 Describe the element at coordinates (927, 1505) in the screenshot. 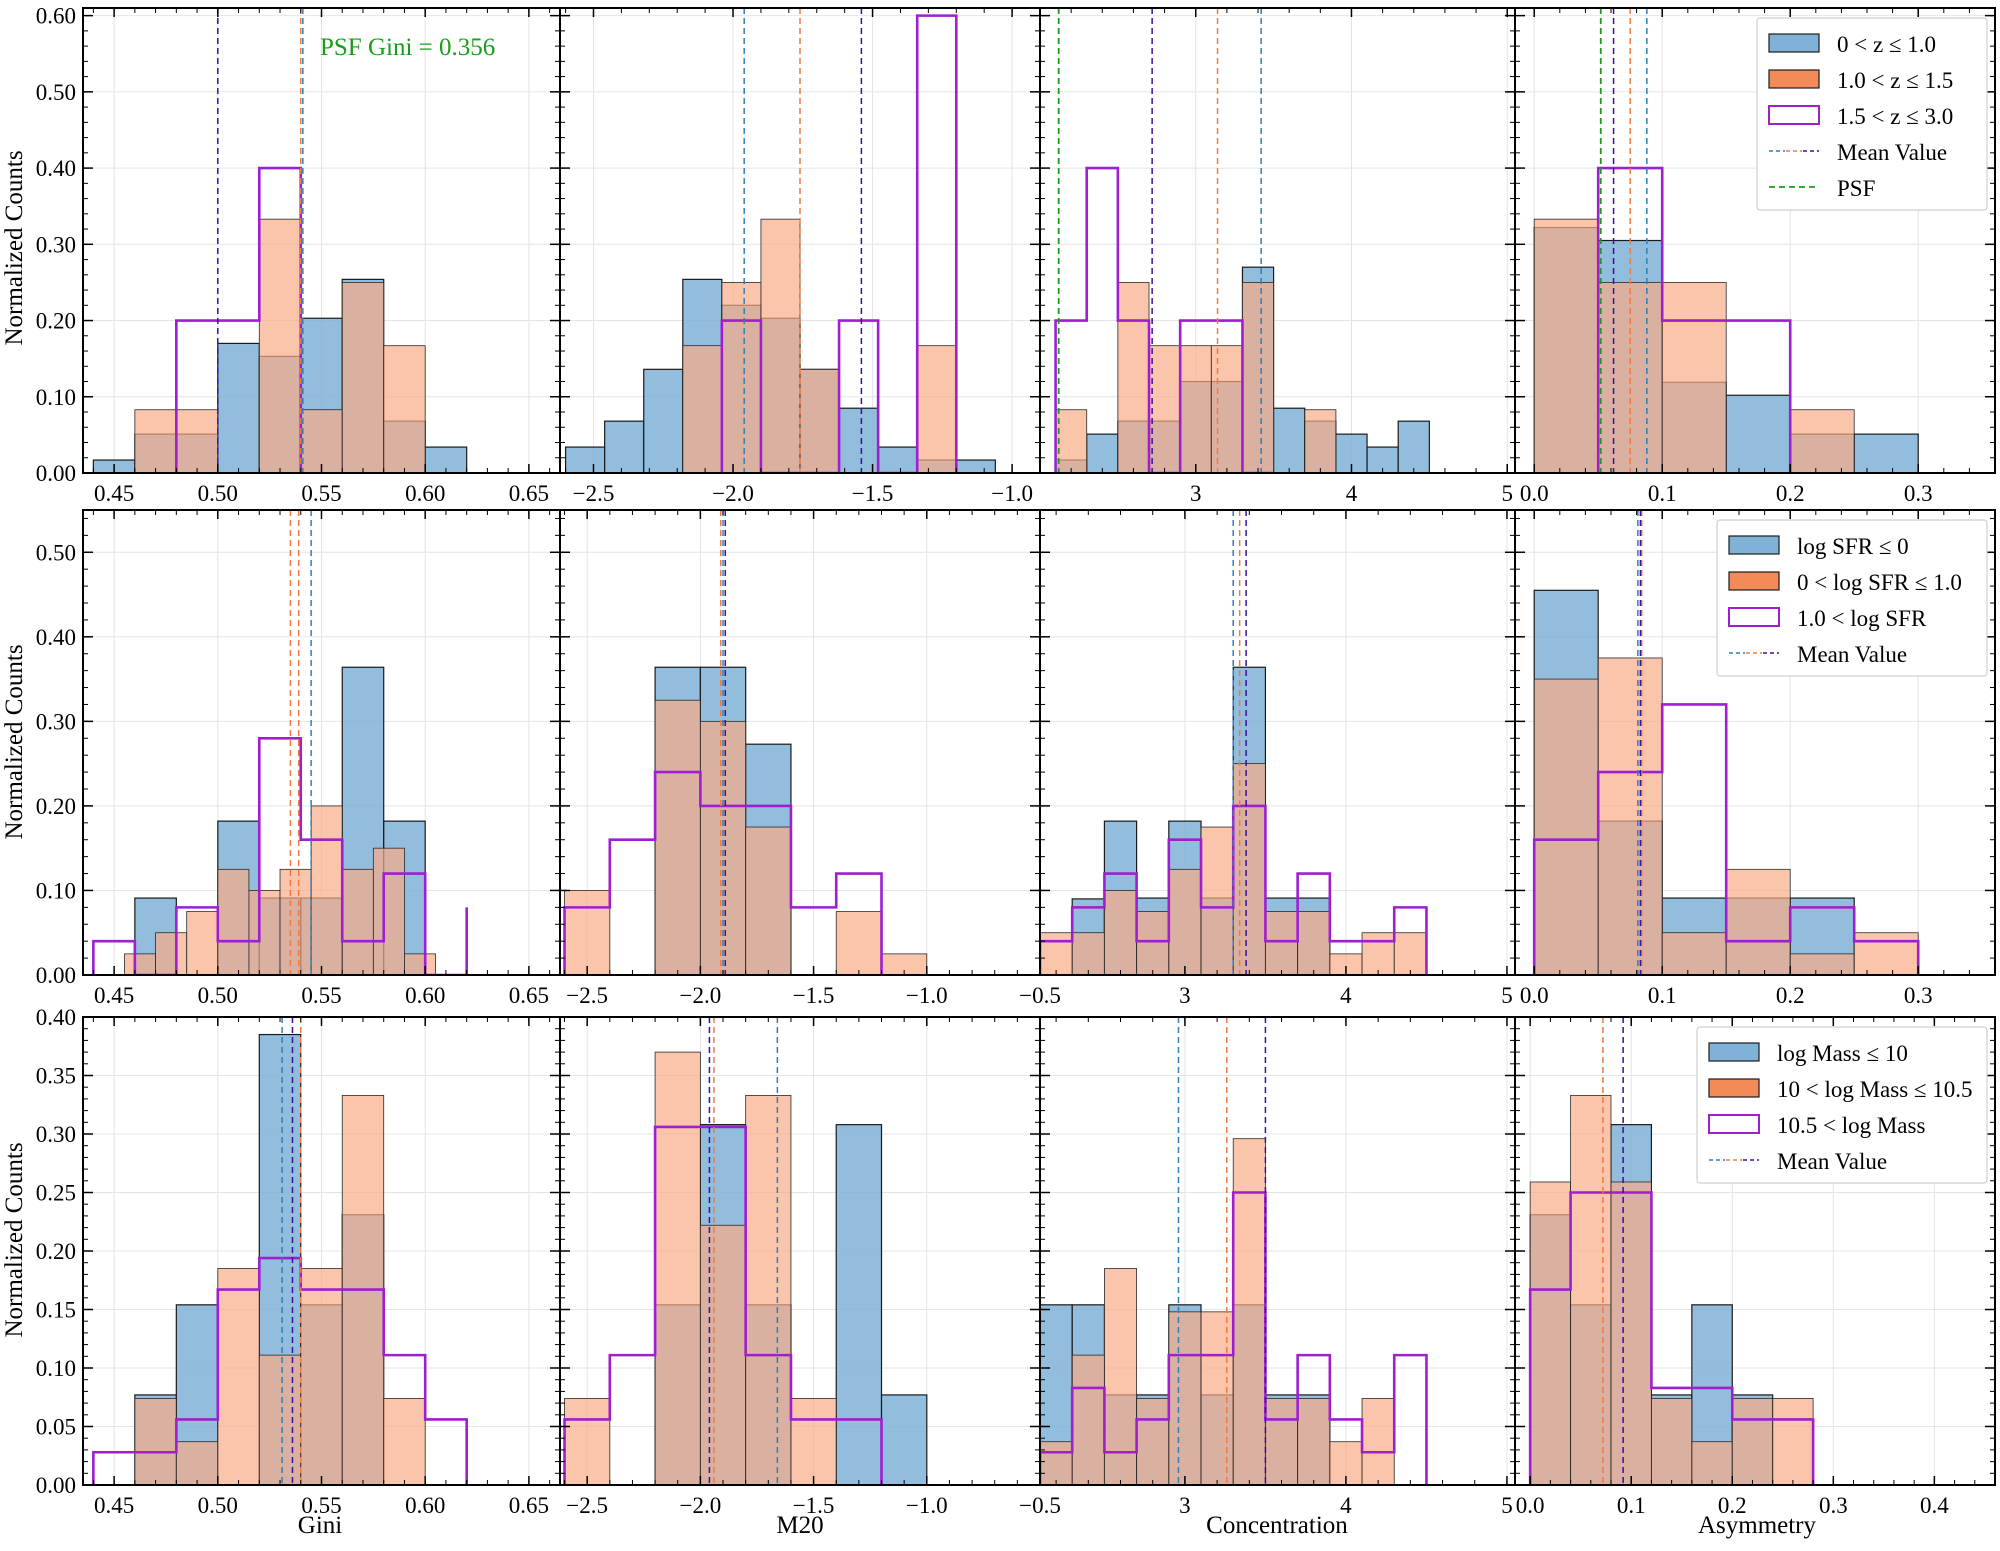

I see `x-tick-label: −1.0` at that location.